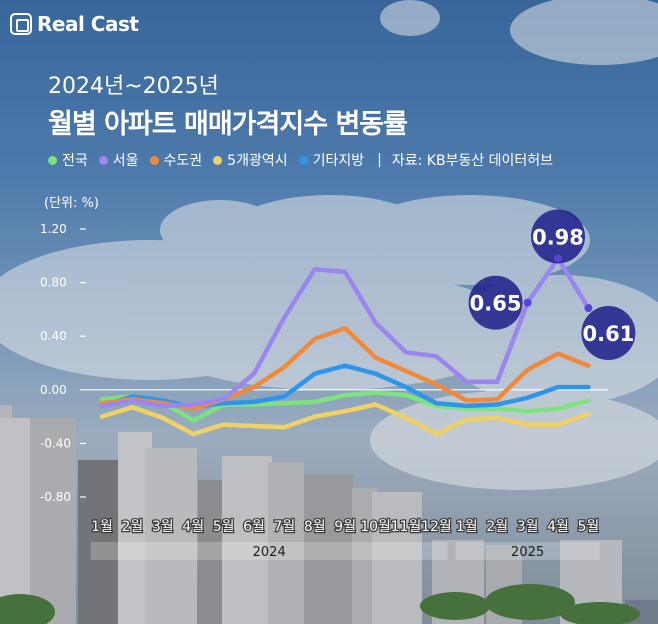 The width and height of the screenshot is (658, 624). Describe the element at coordinates (345, 527) in the screenshot. I see `x-tick-label: 9월` at that location.